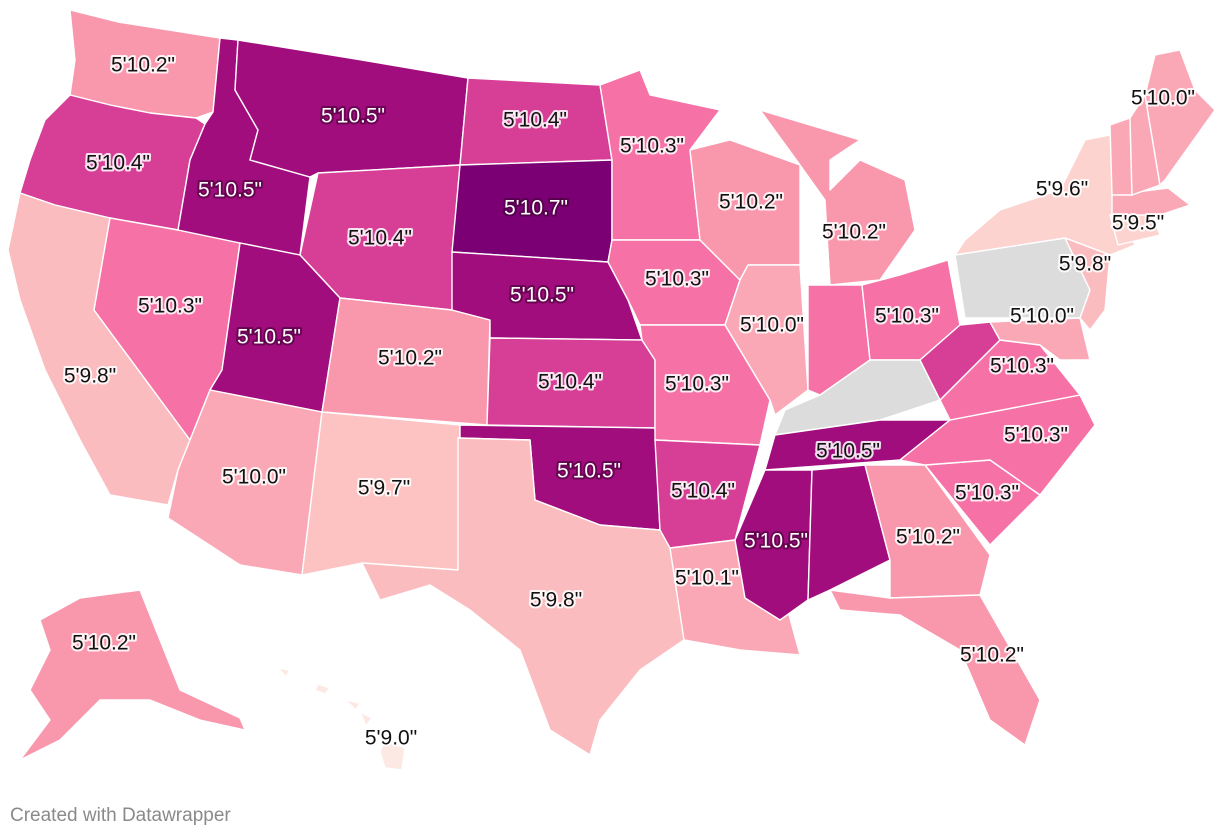 The height and width of the screenshot is (840, 1220). Describe the element at coordinates (849, 532) in the screenshot. I see `state-al` at that location.